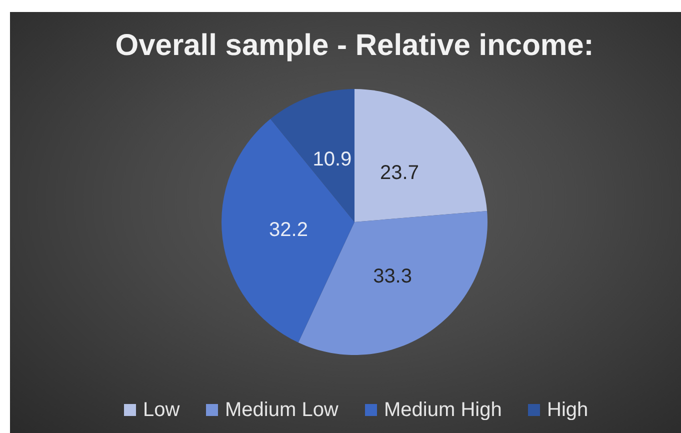  What do you see at coordinates (161, 410) in the screenshot?
I see `legend-label: Low` at bounding box center [161, 410].